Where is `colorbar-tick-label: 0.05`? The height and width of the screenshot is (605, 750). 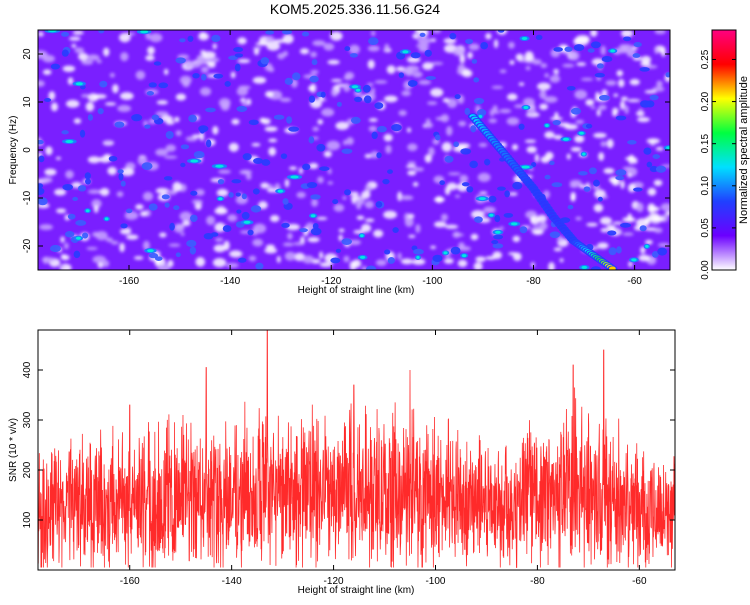 colorbar-tick-label: 0.05 is located at coordinates (705, 228).